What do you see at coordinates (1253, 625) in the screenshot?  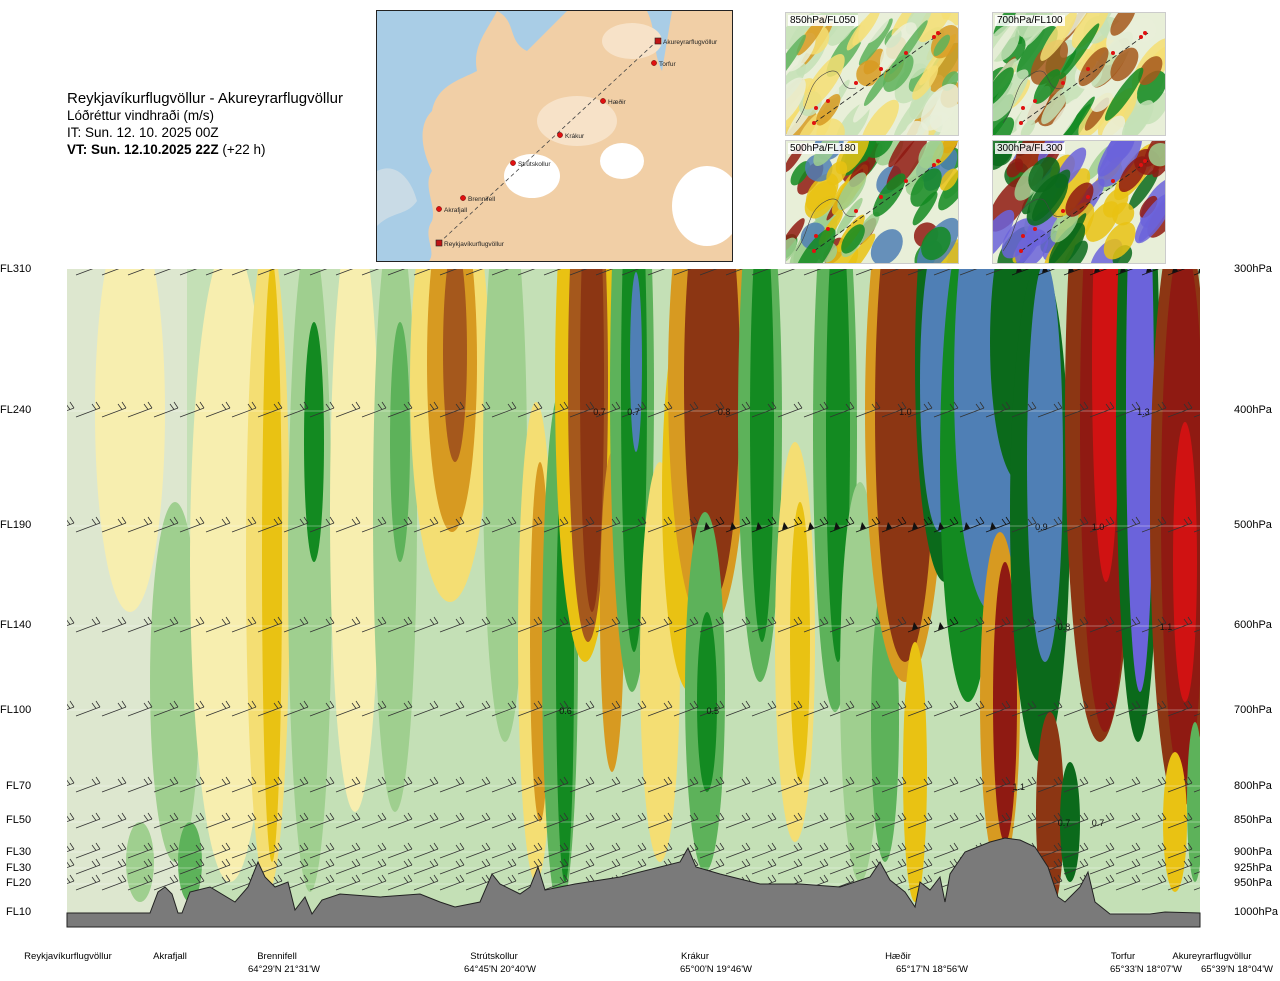 I see `pressure-level-label: 600hPa` at bounding box center [1253, 625].